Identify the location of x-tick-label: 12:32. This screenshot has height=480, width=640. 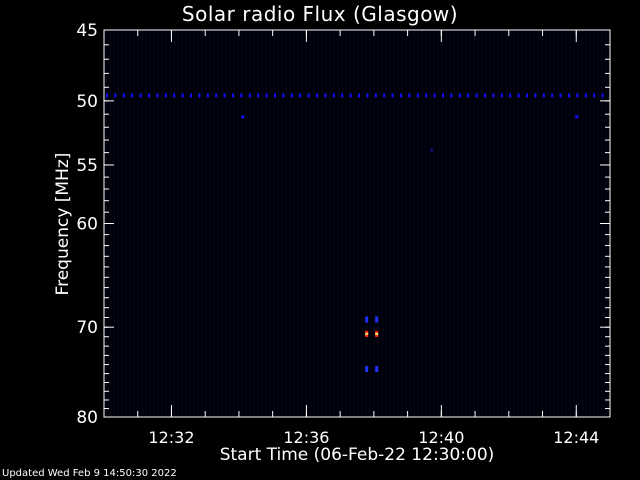
(171, 437).